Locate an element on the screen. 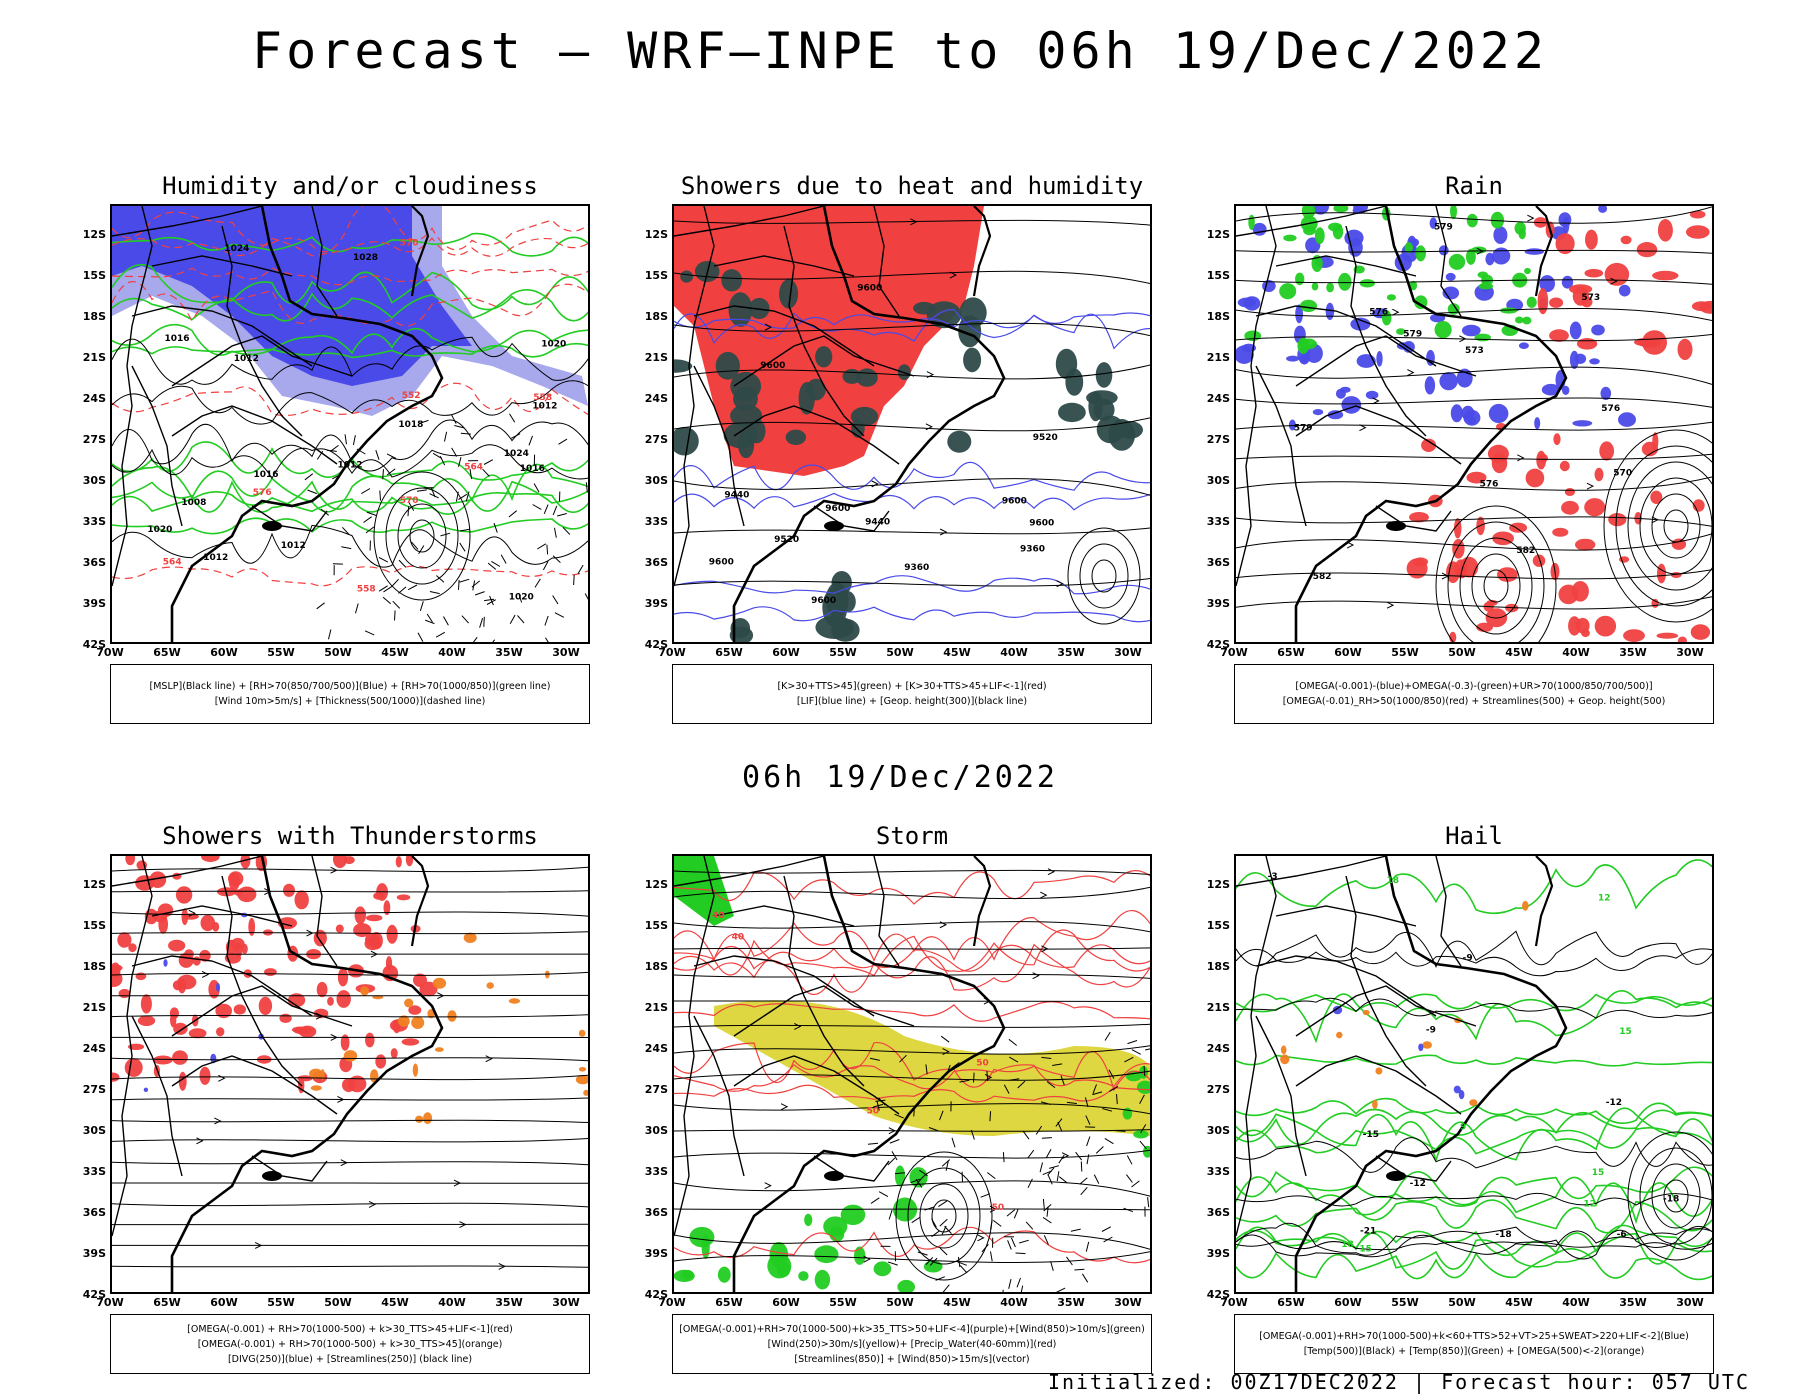 Image resolution: width=1800 pixels, height=1400 pixels. lon-tick-label: 55W is located at coordinates (281, 1302).